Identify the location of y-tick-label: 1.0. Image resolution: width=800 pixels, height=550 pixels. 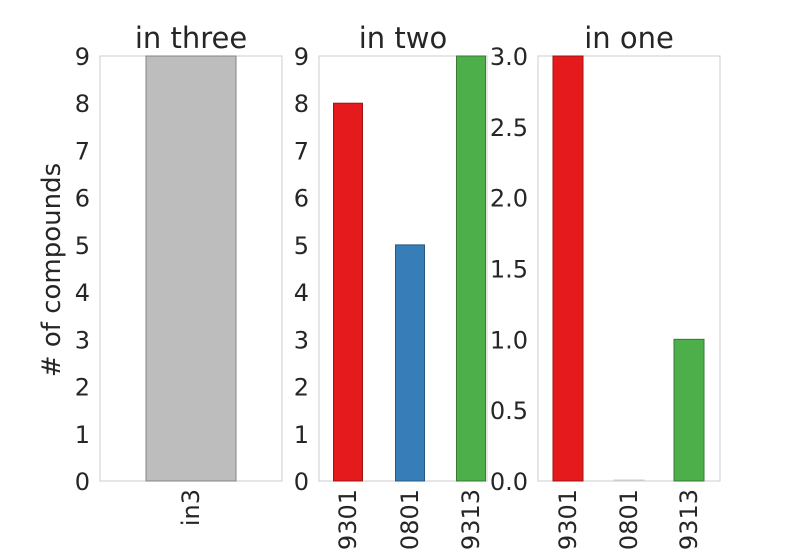
(509, 340).